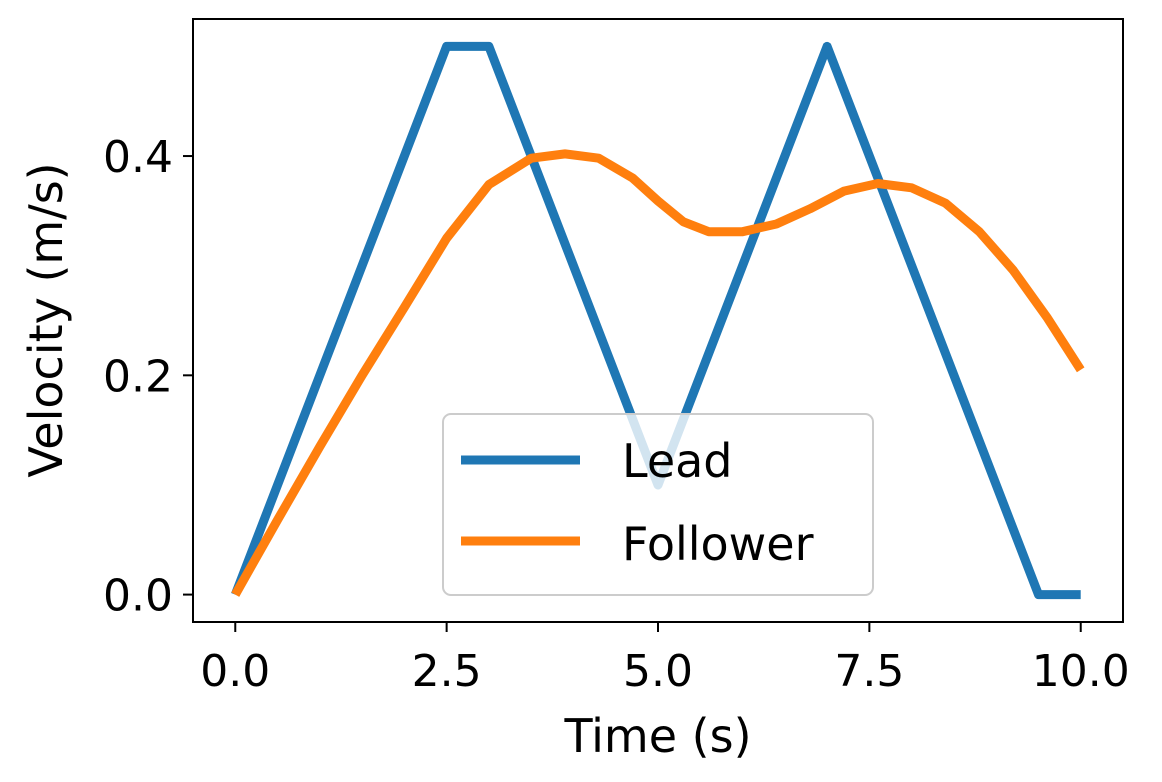  Describe the element at coordinates (658, 671) in the screenshot. I see `x-tick-label: 5.0` at that location.